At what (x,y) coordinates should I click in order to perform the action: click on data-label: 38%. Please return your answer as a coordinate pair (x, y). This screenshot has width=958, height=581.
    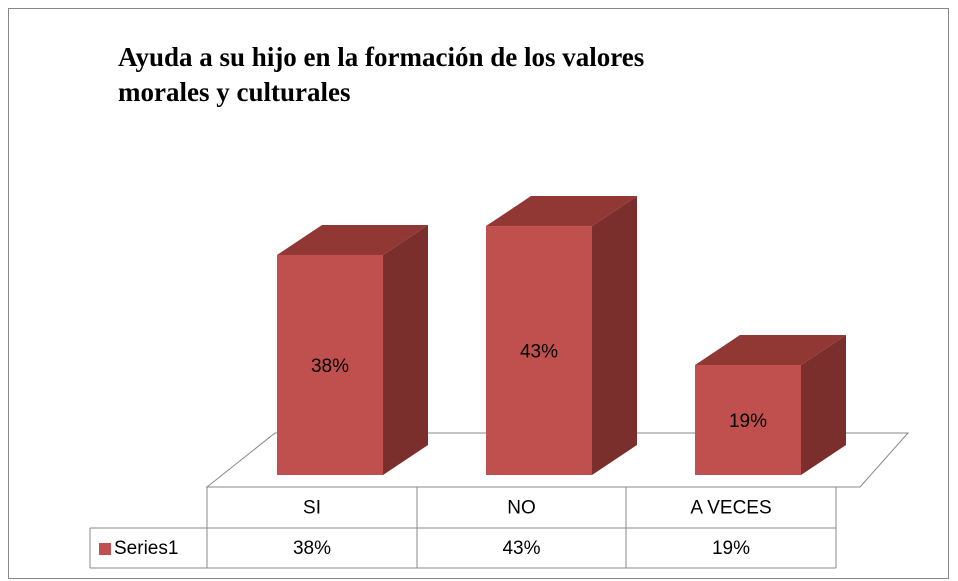
    Looking at the image, I should click on (330, 366).